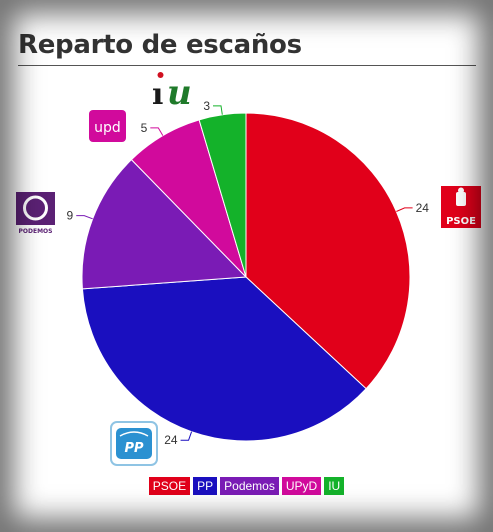 The width and height of the screenshot is (493, 532). I want to click on upyd-logo: upd, so click(107, 126).